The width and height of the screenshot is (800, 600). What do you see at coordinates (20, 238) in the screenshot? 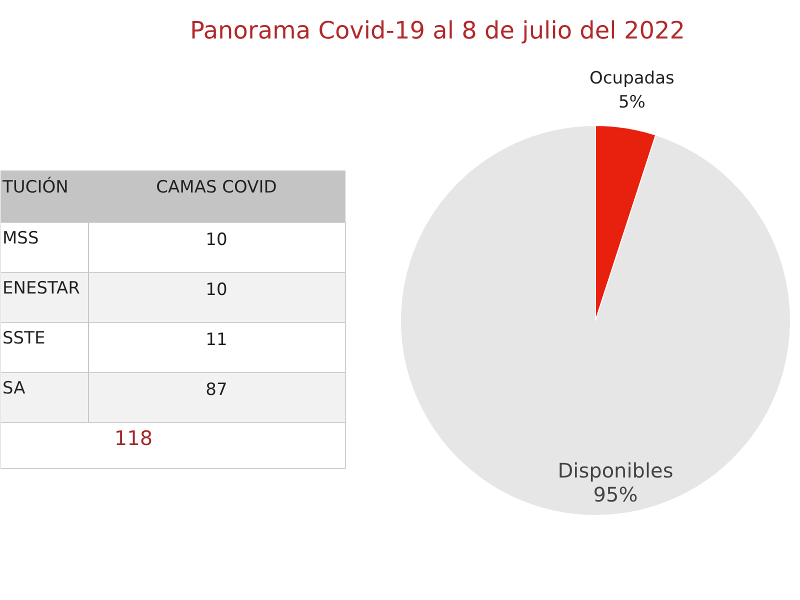
I see `category-label: MSS` at bounding box center [20, 238].